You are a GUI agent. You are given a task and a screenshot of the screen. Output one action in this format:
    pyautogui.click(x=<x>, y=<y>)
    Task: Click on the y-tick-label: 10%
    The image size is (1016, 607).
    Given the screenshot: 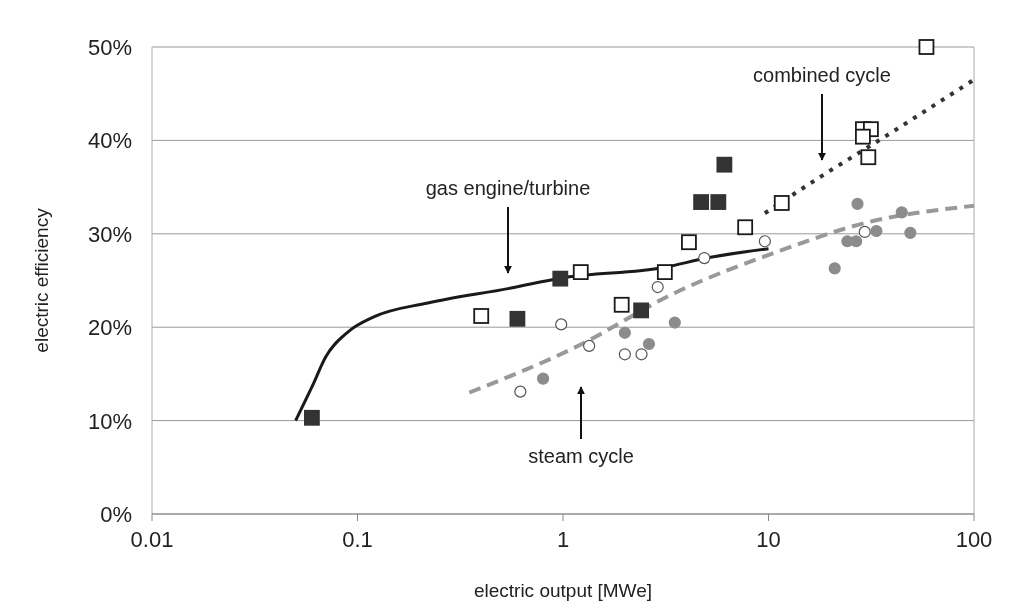 What is the action you would take?
    pyautogui.click(x=109, y=421)
    